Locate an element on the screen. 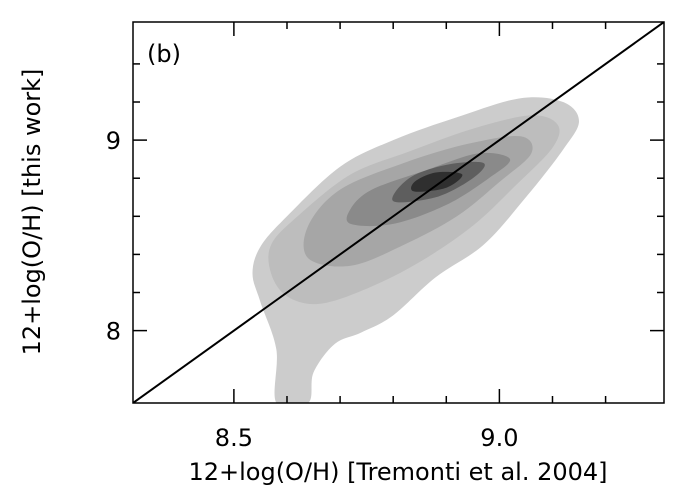 This screenshot has height=500, width=700. x-axis-label: 12+log(O/H) [Tremonti et al. 2004] is located at coordinates (397, 472).